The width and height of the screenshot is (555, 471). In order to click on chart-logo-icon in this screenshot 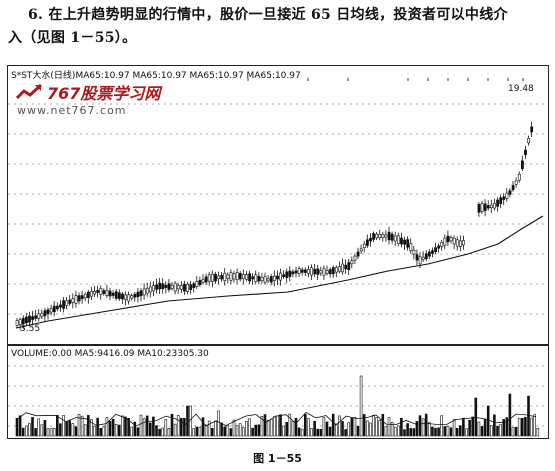, I will do `click(29, 91)`.